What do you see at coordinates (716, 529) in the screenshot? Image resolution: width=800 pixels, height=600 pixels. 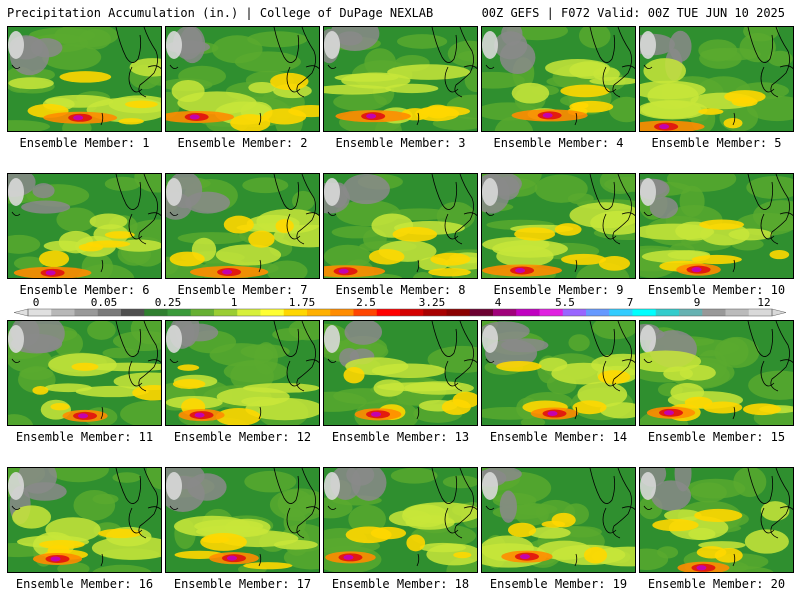 I see `ensemble-panel: Ensemble Member: 20` at bounding box center [716, 529].